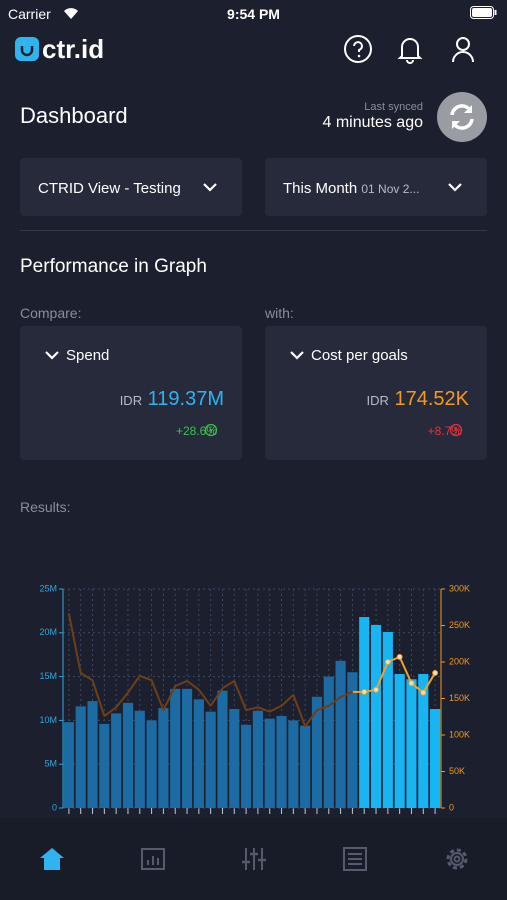 The width and height of the screenshot is (507, 900). I want to click on y-tick-label: 5M, so click(50, 764).